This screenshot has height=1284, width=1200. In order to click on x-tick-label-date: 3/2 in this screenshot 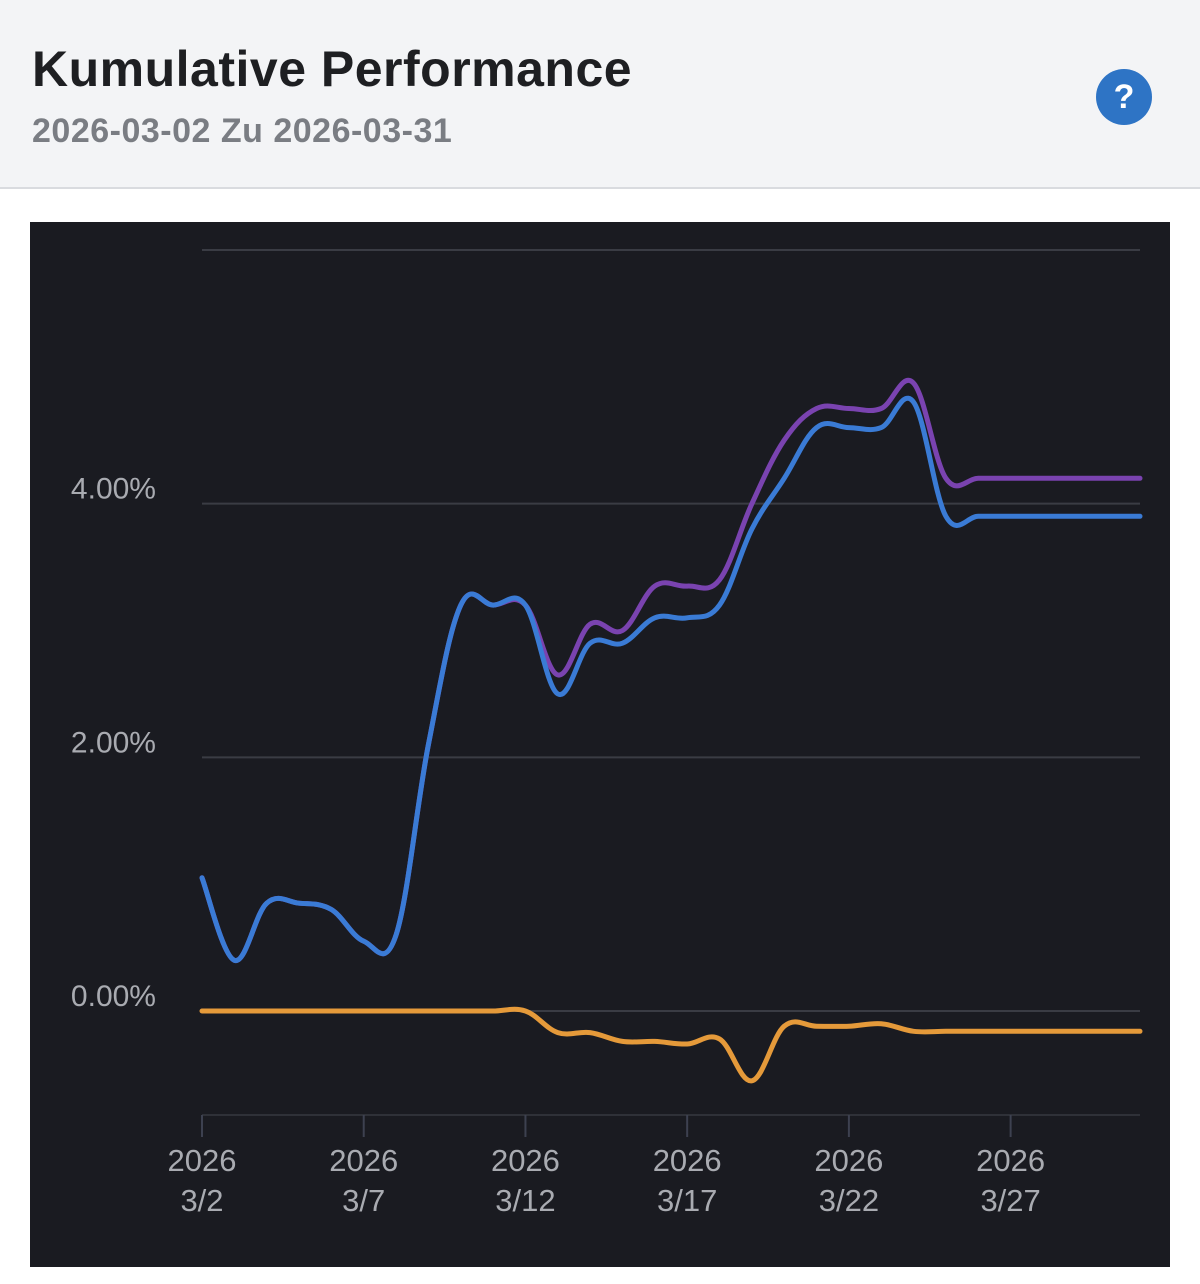, I will do `click(201, 1200)`.